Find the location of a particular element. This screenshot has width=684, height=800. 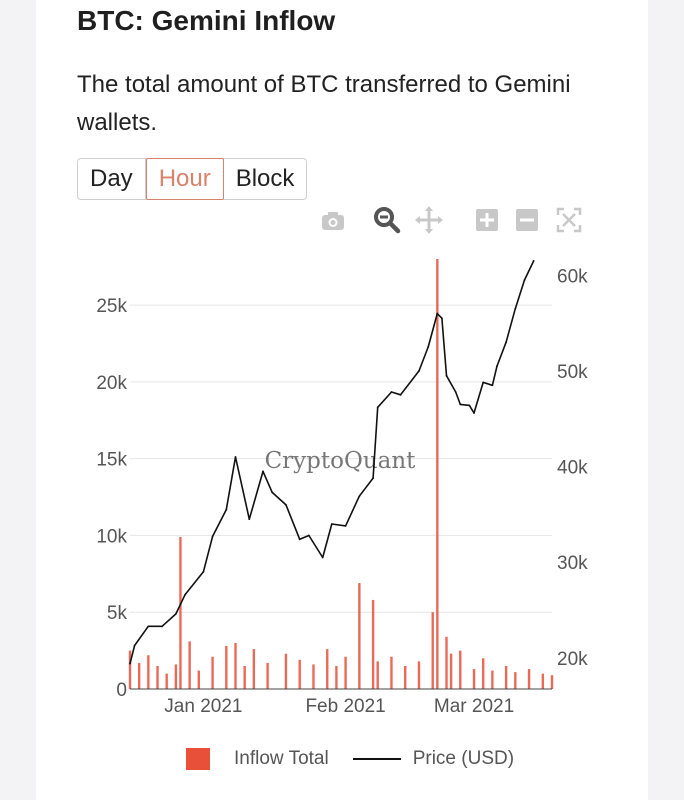

legend-label-inflow: Inflow Total is located at coordinates (281, 758).